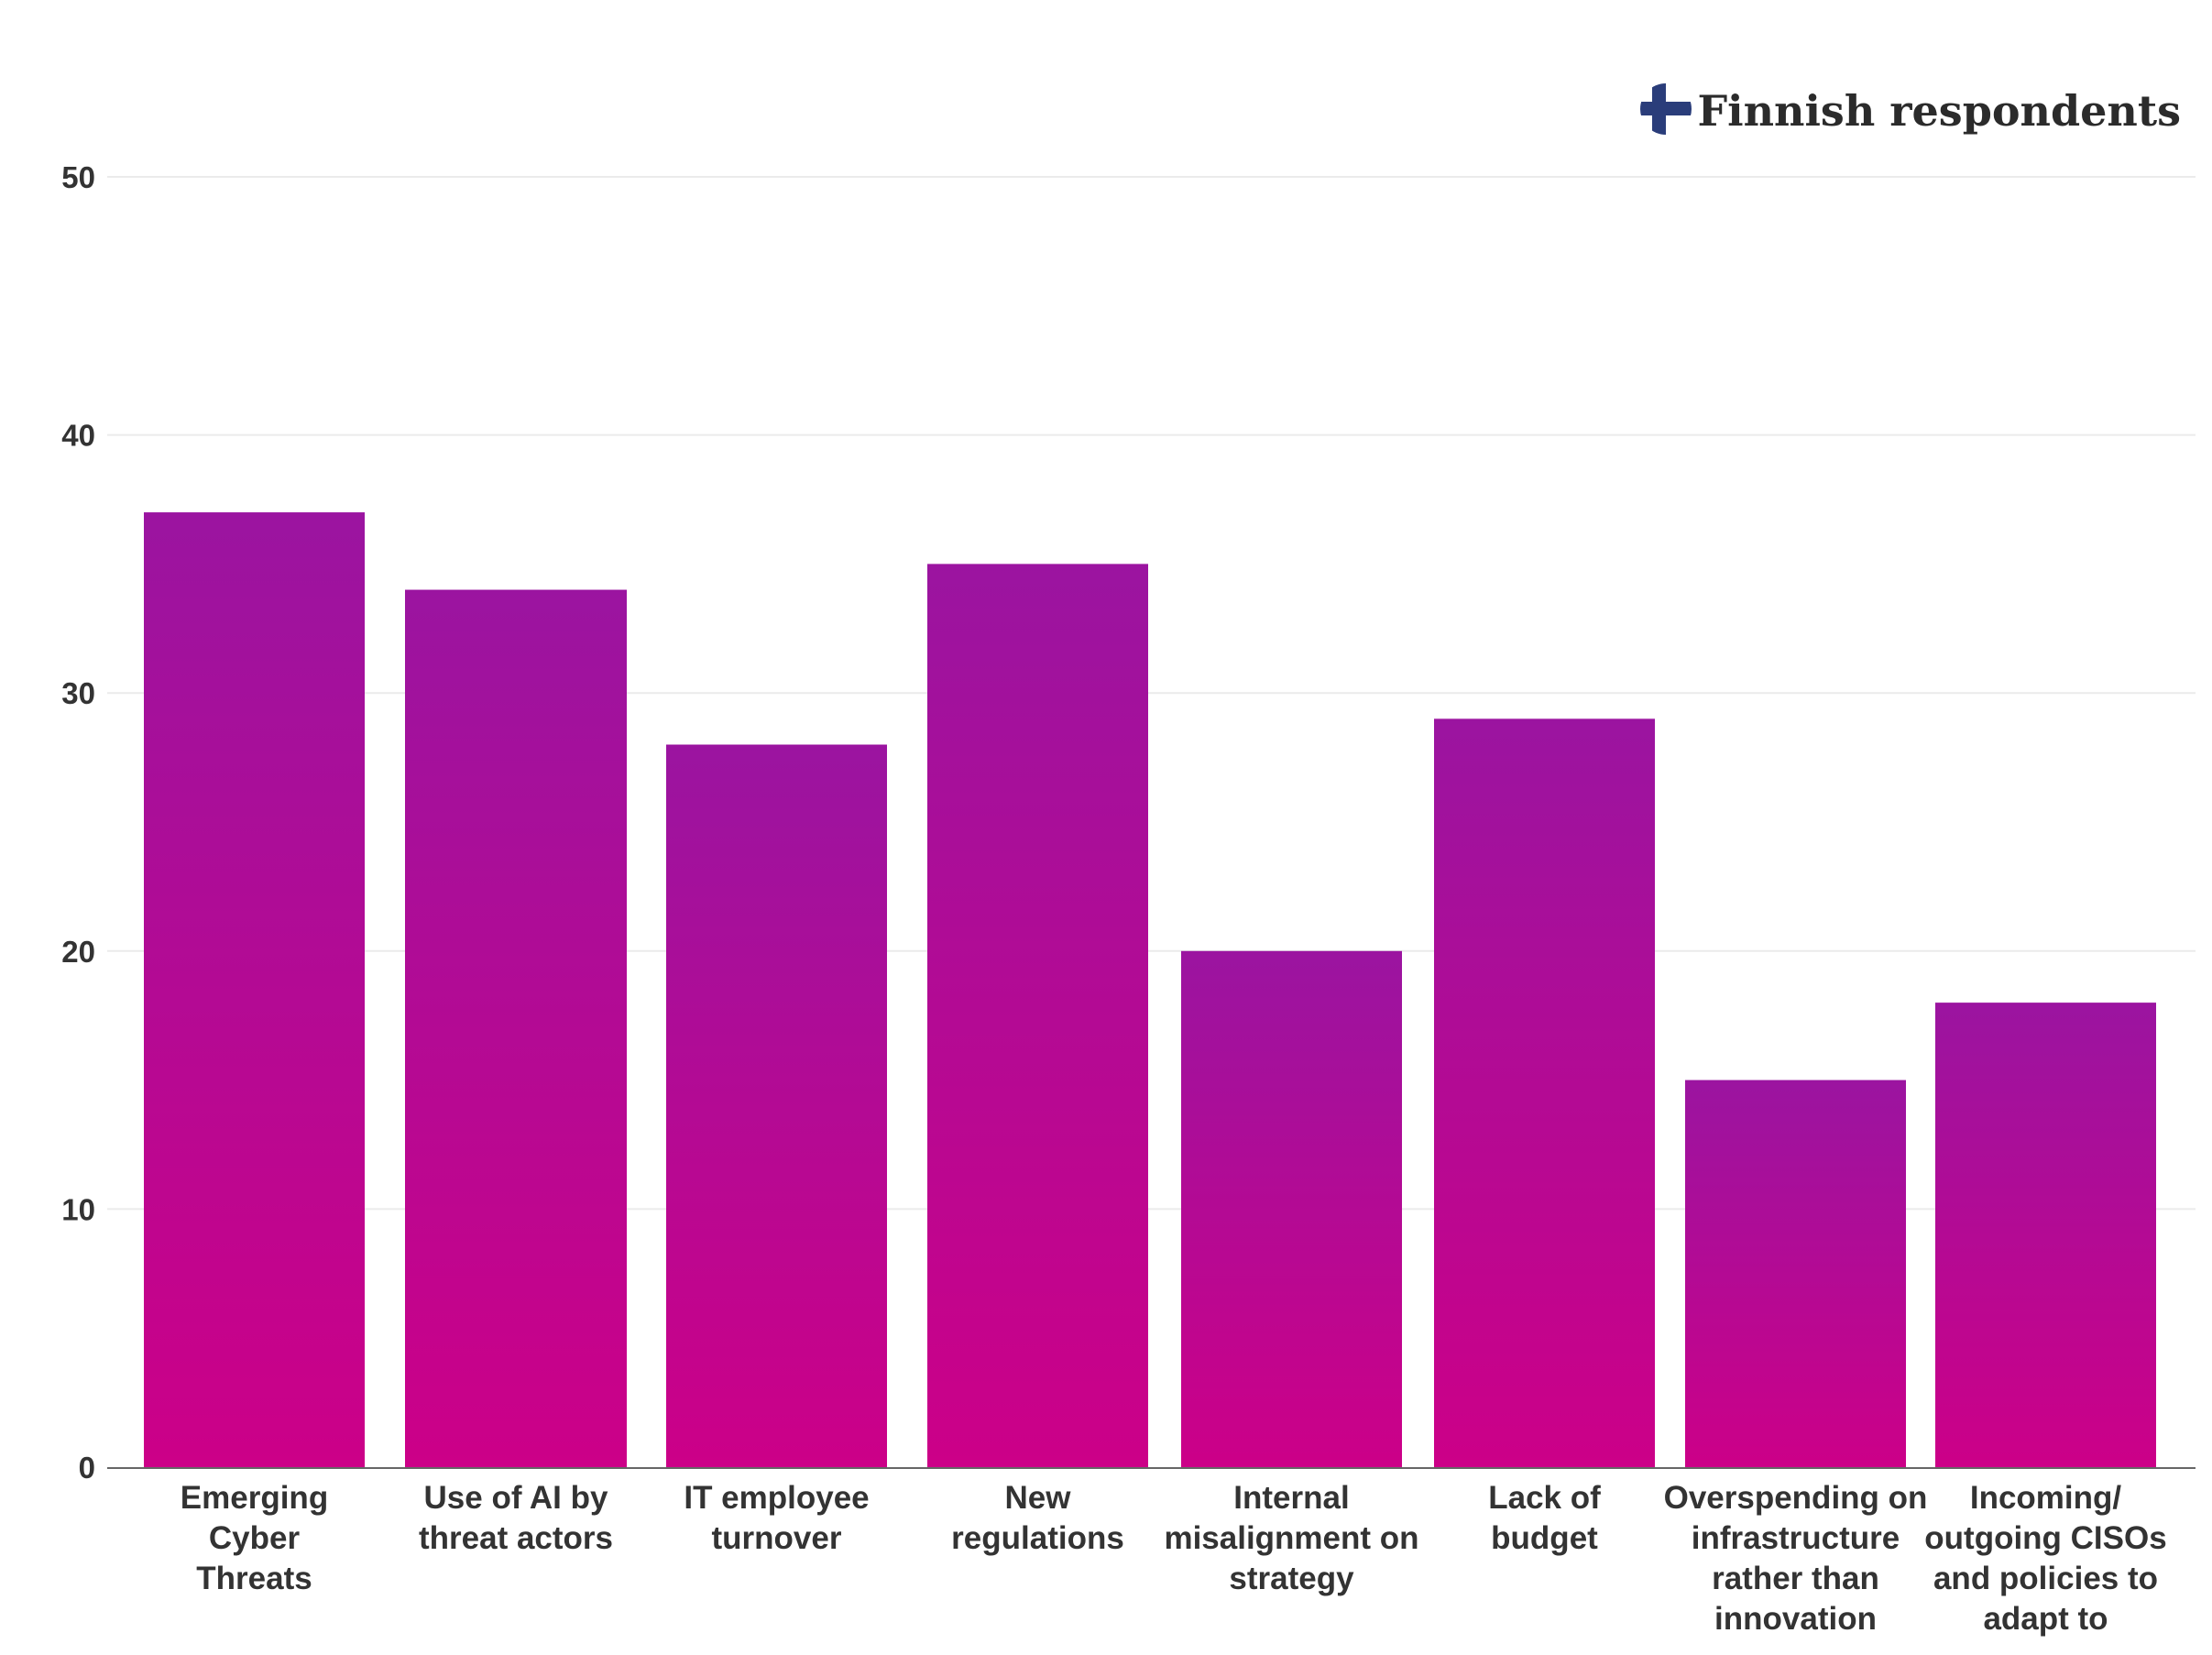 This screenshot has height=1655, width=2212. What do you see at coordinates (87, 1468) in the screenshot?
I see `y-tick-label: 0` at bounding box center [87, 1468].